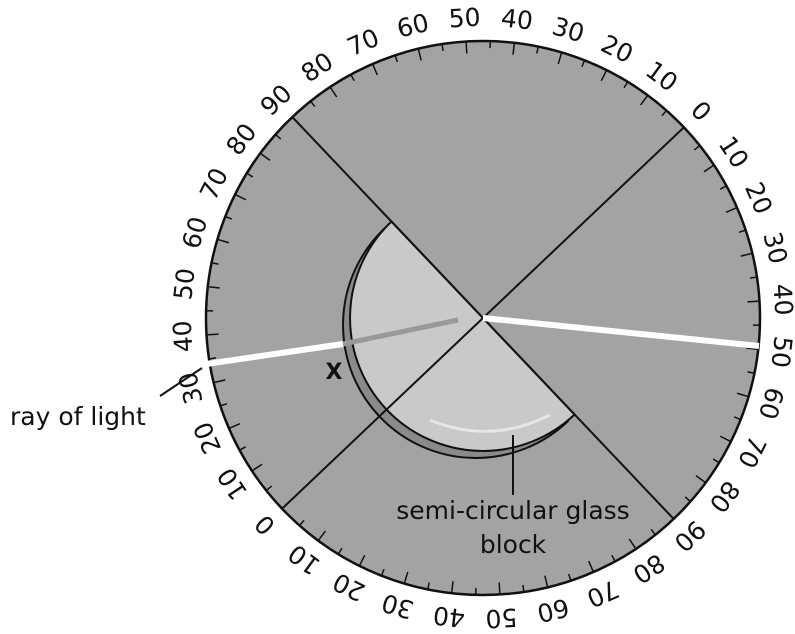 The image size is (795, 634). I want to click on emergent-ray, so click(621, 332).